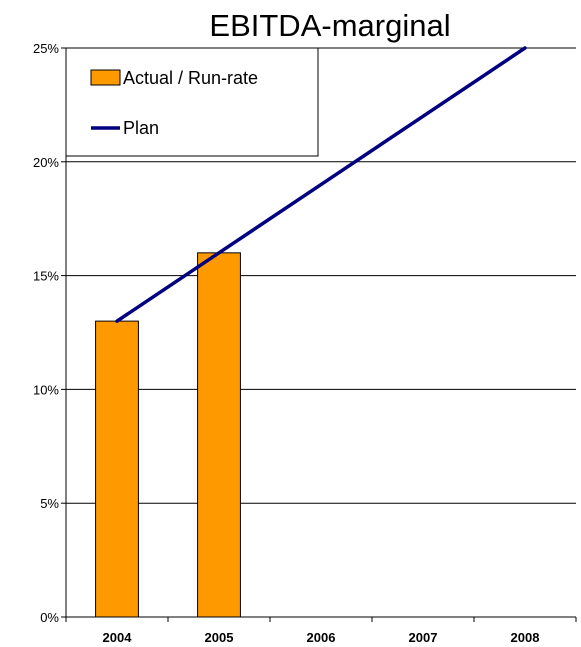 This screenshot has width=581, height=647. Describe the element at coordinates (321, 637) in the screenshot. I see `x-tick-label-2006: 2006` at that location.